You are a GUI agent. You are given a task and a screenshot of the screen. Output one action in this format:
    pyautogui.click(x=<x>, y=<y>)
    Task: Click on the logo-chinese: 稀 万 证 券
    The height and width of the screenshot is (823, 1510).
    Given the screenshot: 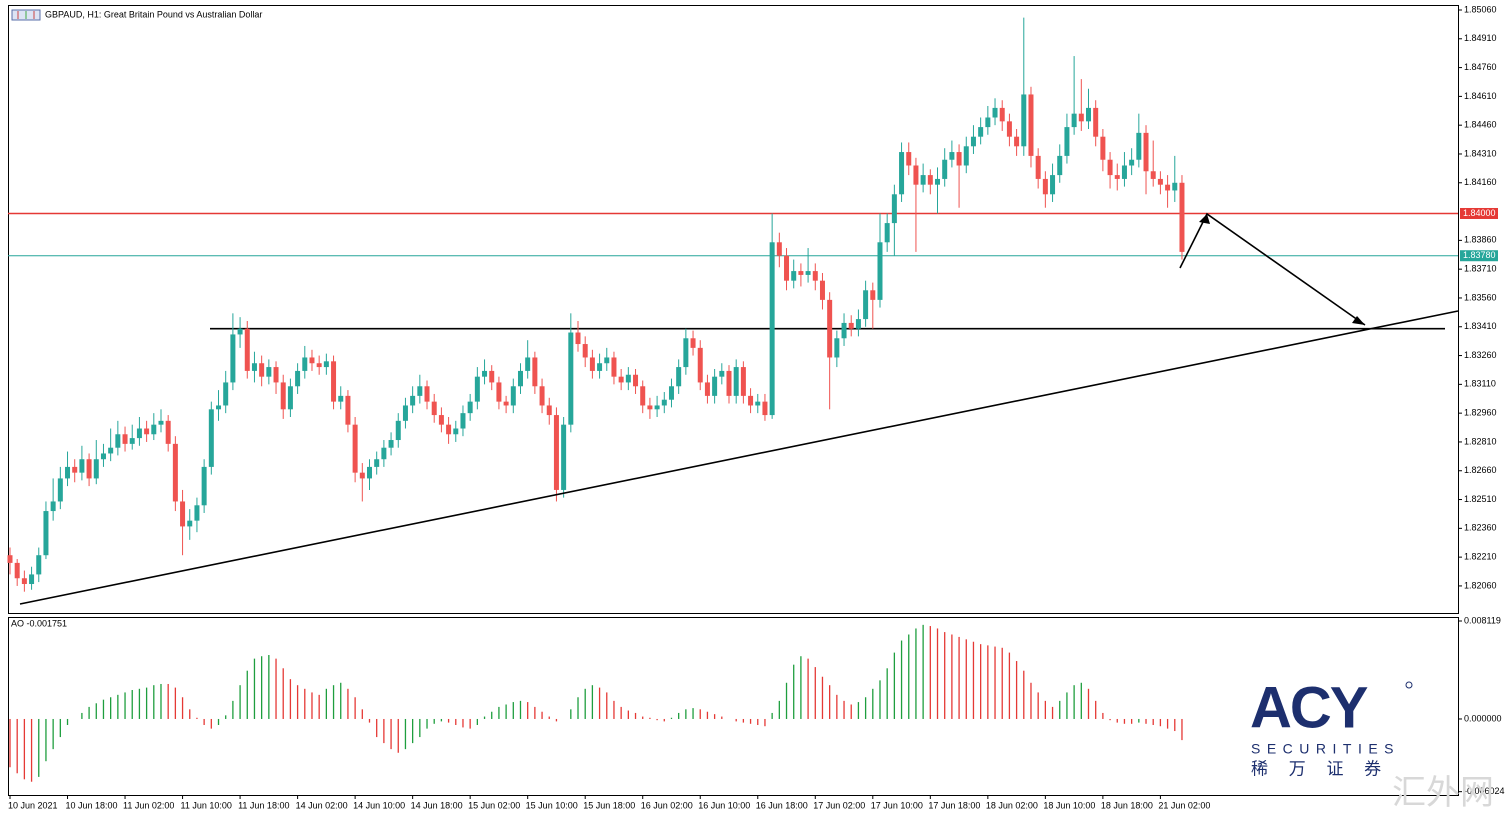 What is the action you would take?
    pyautogui.click(x=1320, y=768)
    